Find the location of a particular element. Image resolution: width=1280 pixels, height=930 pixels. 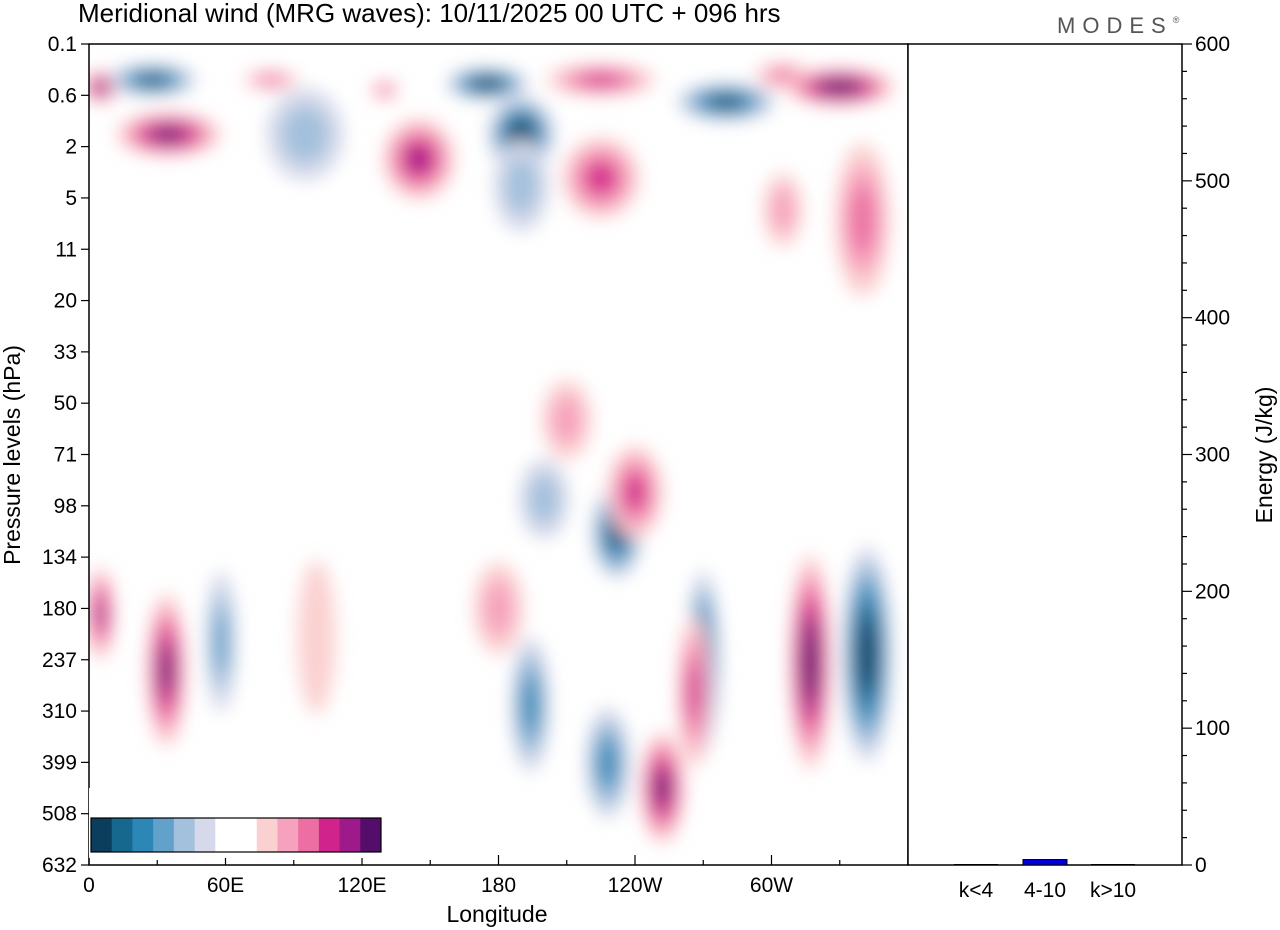

energy-category-label: 4-10 is located at coordinates (1045, 890).